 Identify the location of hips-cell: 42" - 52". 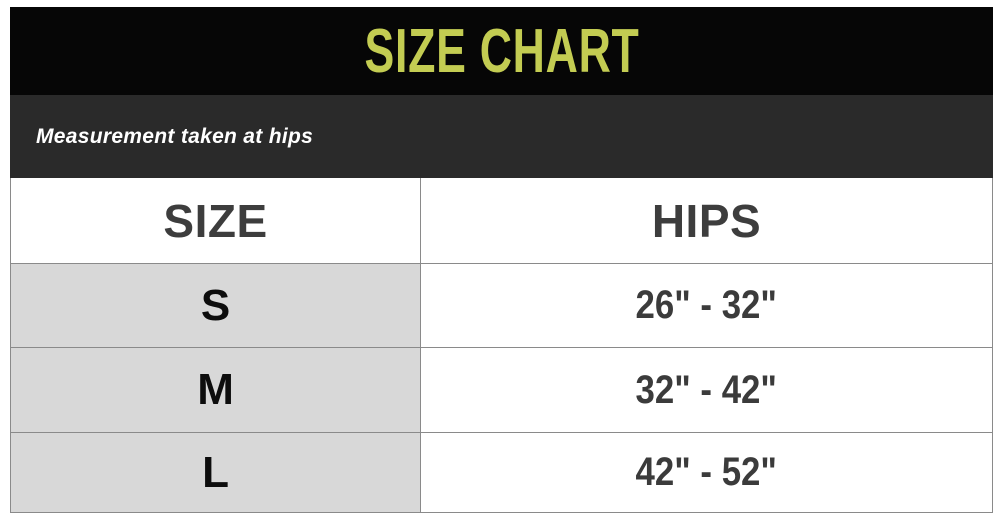
(706, 472).